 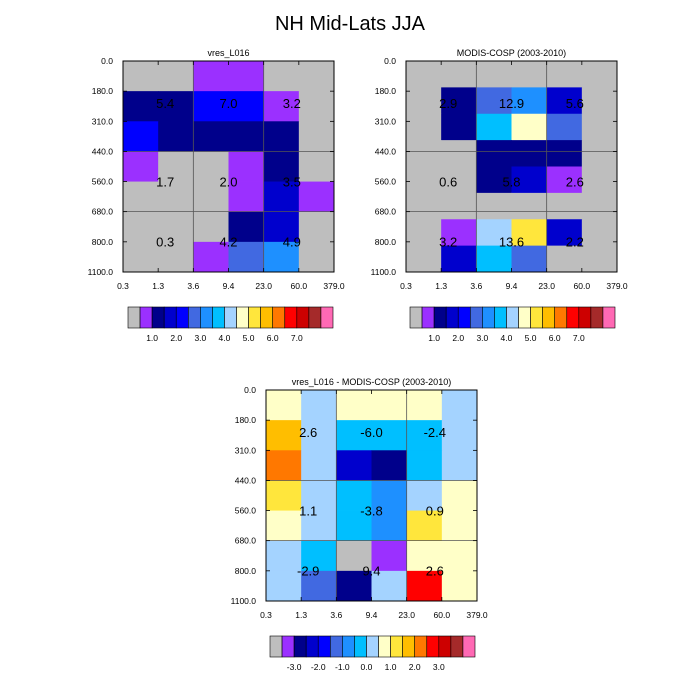 I want to click on y-tick-label: 440.0, so click(x=386, y=152).